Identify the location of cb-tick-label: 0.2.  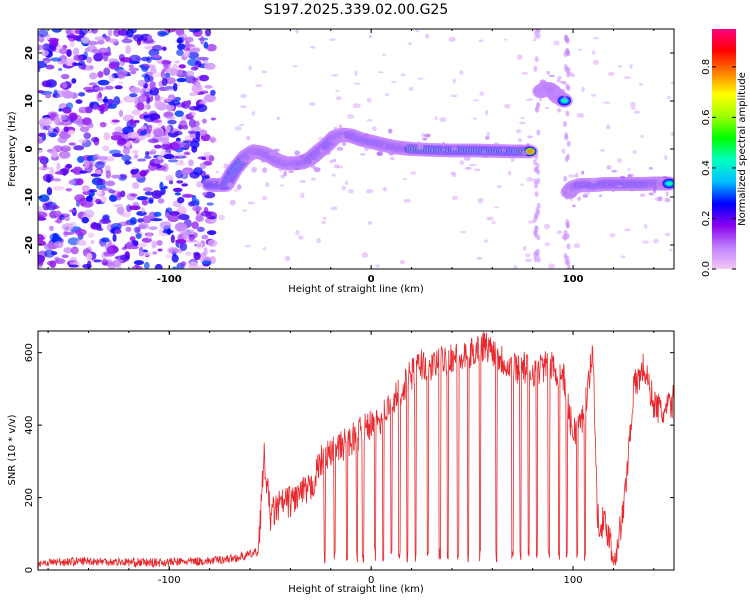
(706, 219).